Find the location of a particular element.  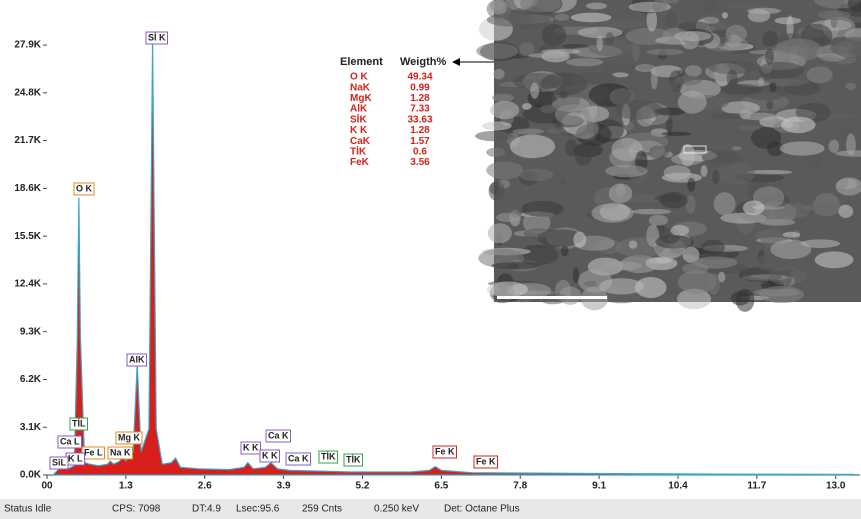

element-name: SİK is located at coordinates (358, 118).